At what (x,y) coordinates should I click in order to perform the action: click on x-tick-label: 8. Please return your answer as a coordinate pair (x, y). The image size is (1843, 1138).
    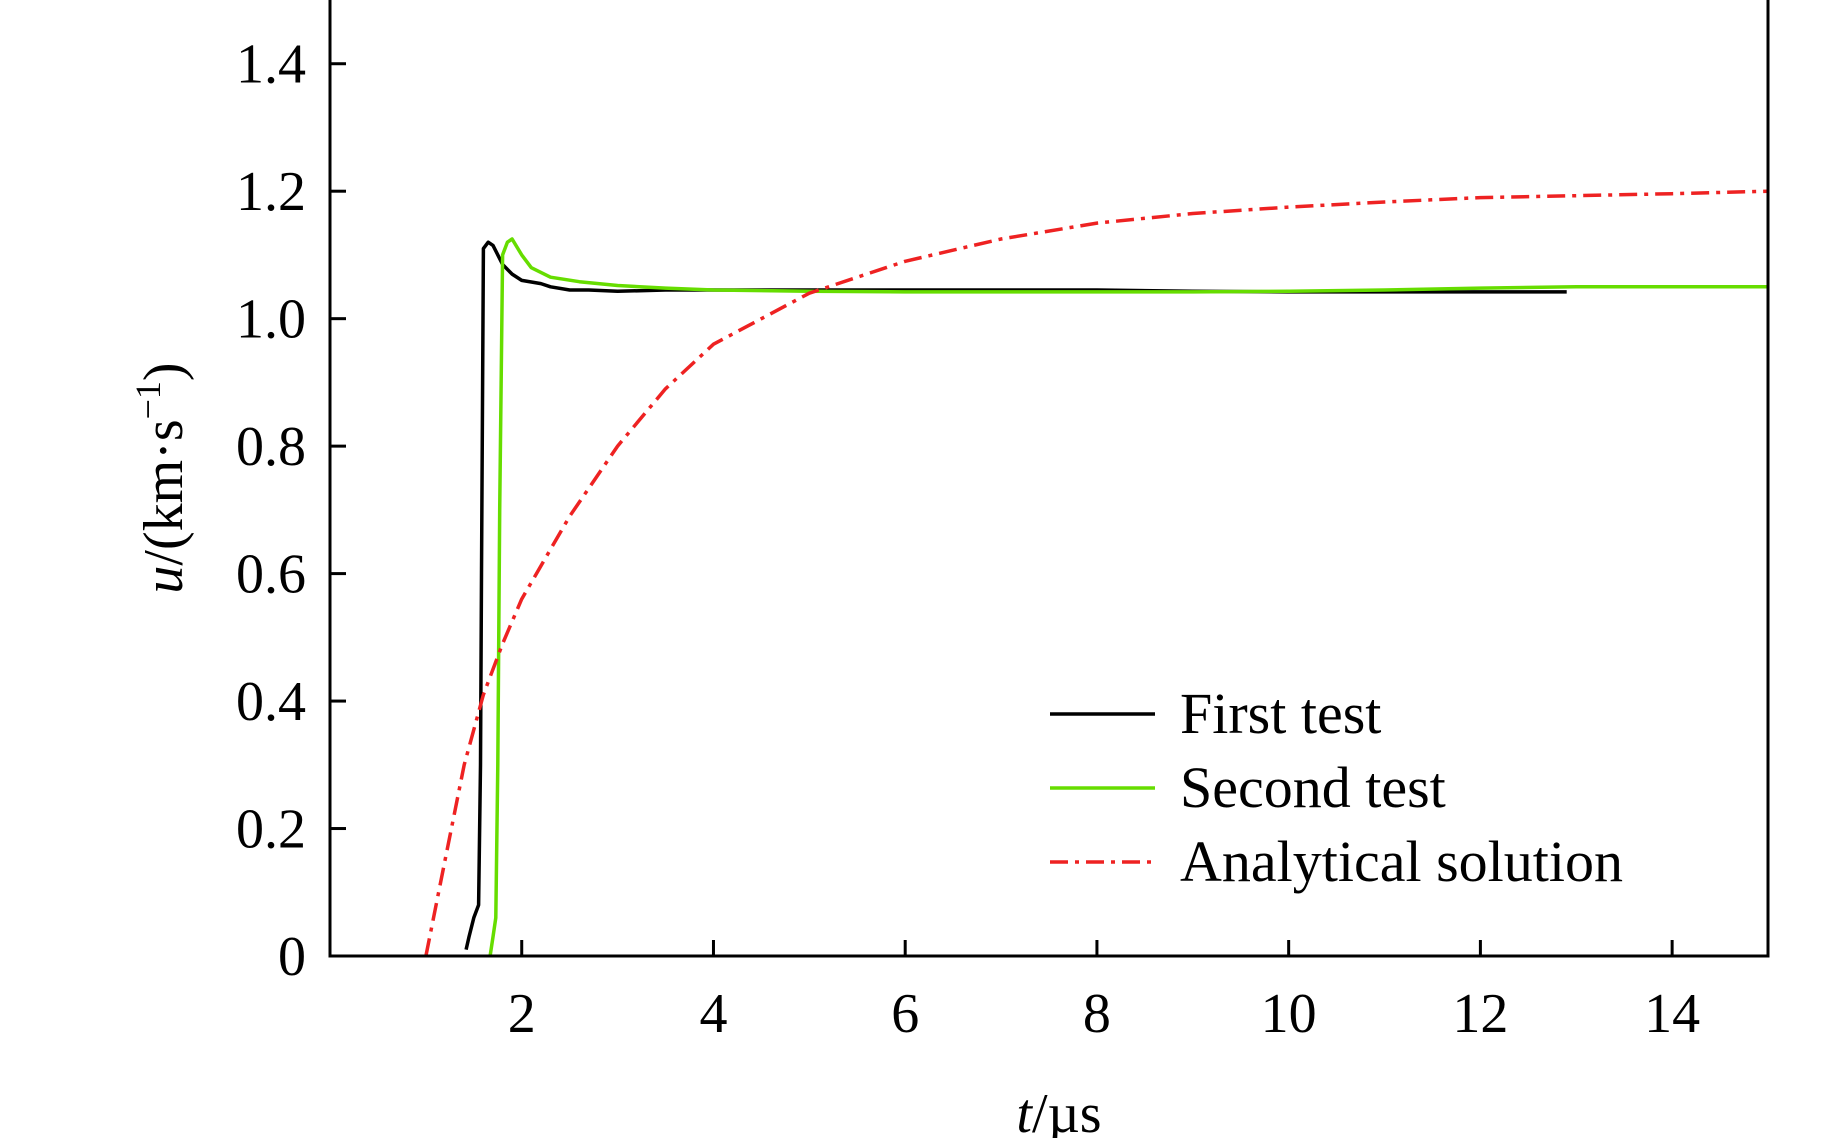
    Looking at the image, I should click on (1097, 1014).